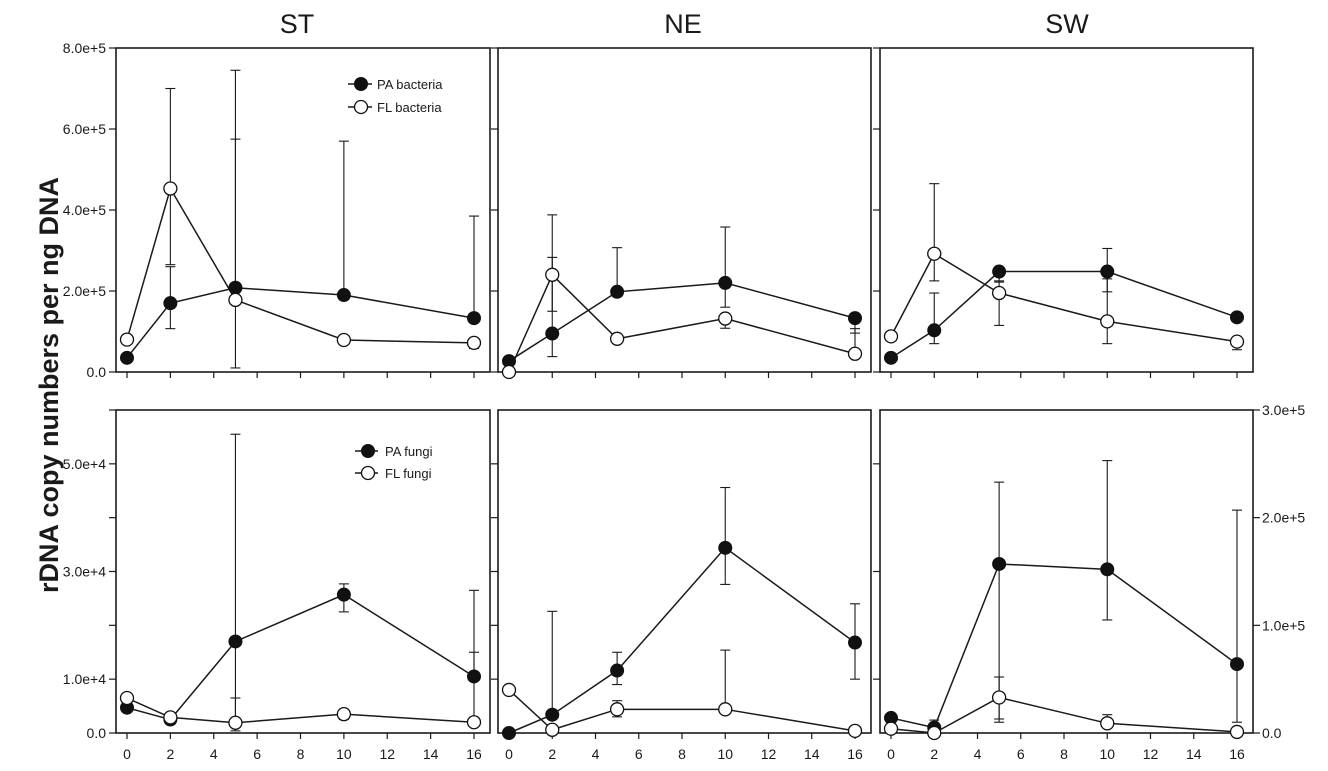 The image size is (1328, 771). I want to click on legend-label-fl-fungi: FL fungi, so click(408, 473).